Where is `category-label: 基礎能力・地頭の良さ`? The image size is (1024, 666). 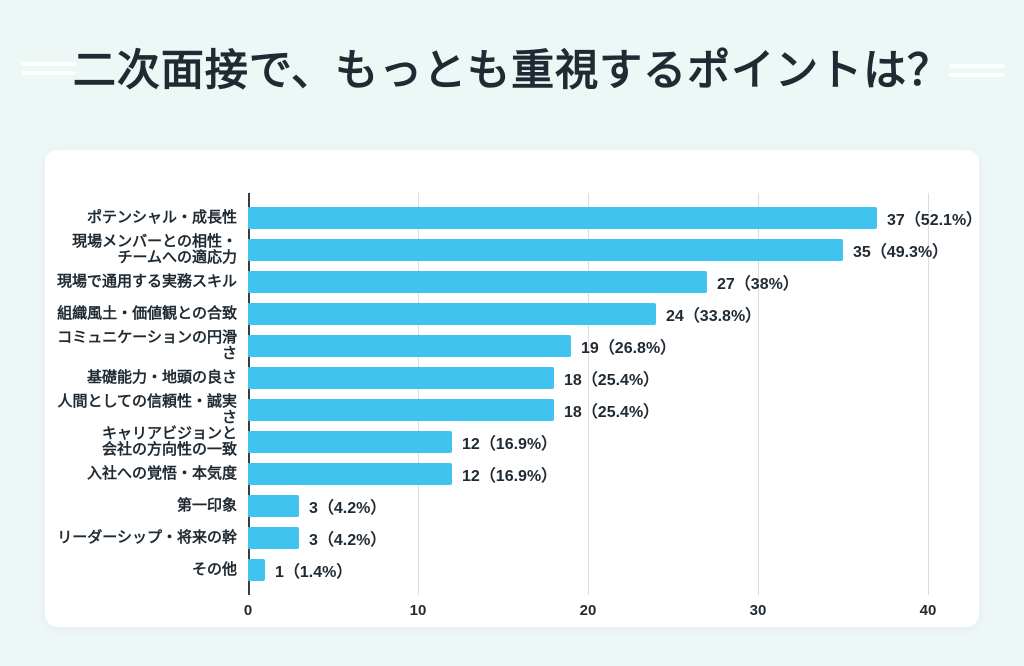 category-label: 基礎能力・地頭の良さ is located at coordinates (161, 377).